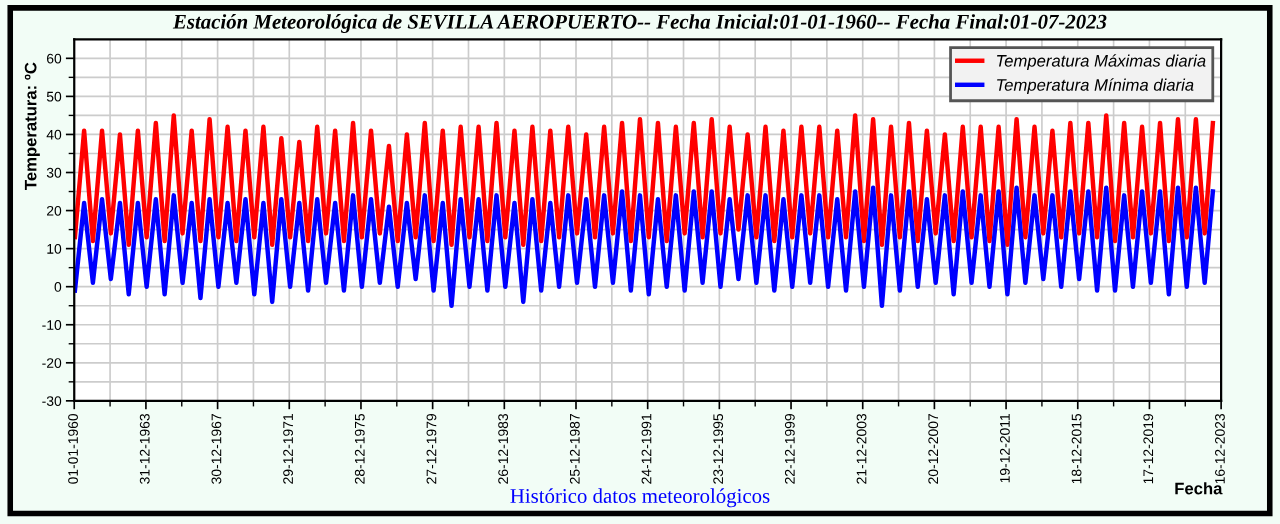 This screenshot has width=1280, height=524. I want to click on y-axis-title: Temperatura: ºC, so click(32, 126).